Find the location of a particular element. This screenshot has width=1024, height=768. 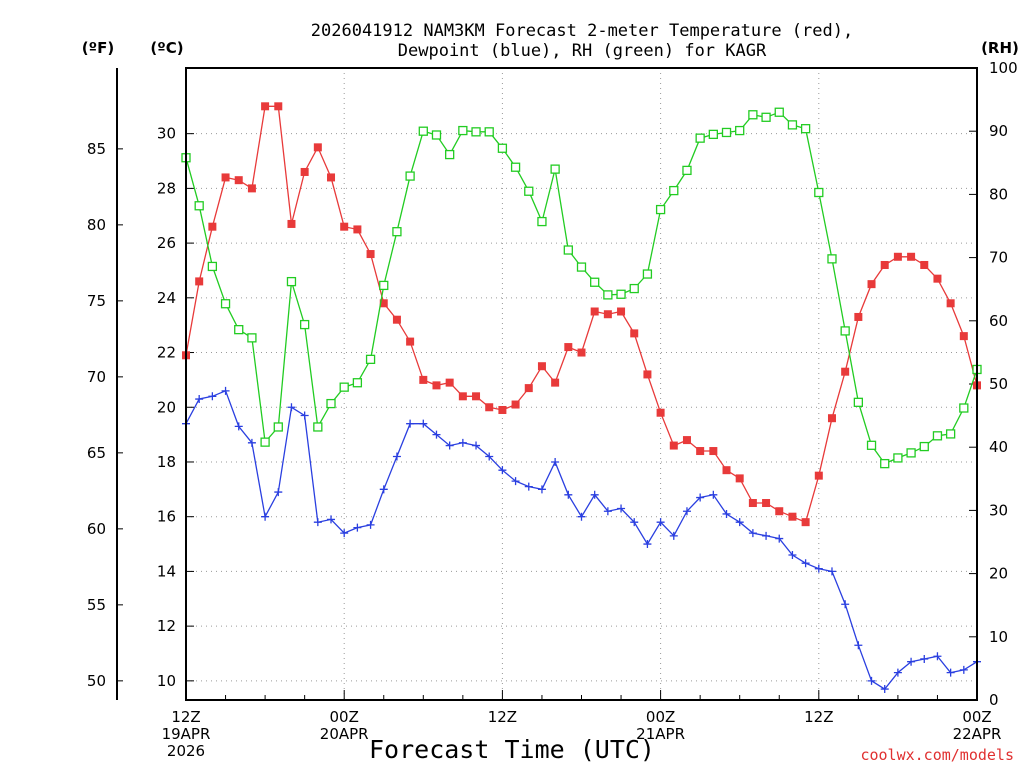

rh-tick-label: 90 is located at coordinates (998, 131).